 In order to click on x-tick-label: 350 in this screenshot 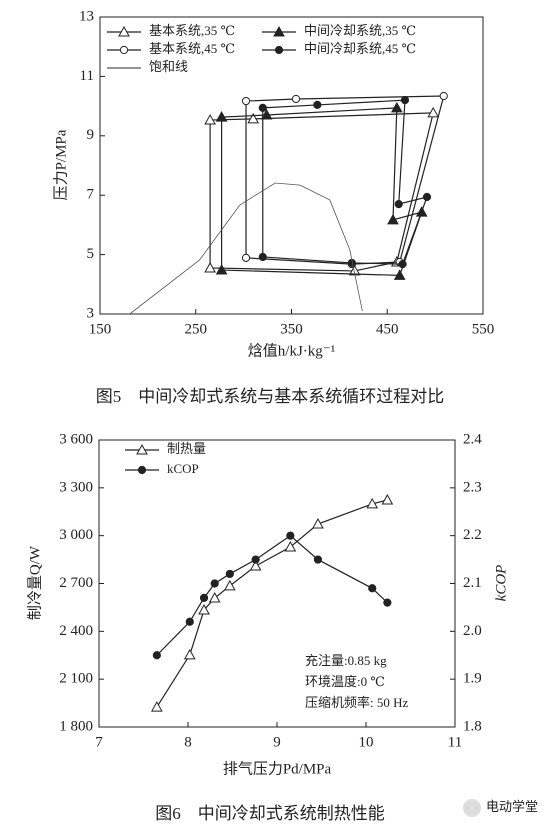, I will do `click(291, 329)`.